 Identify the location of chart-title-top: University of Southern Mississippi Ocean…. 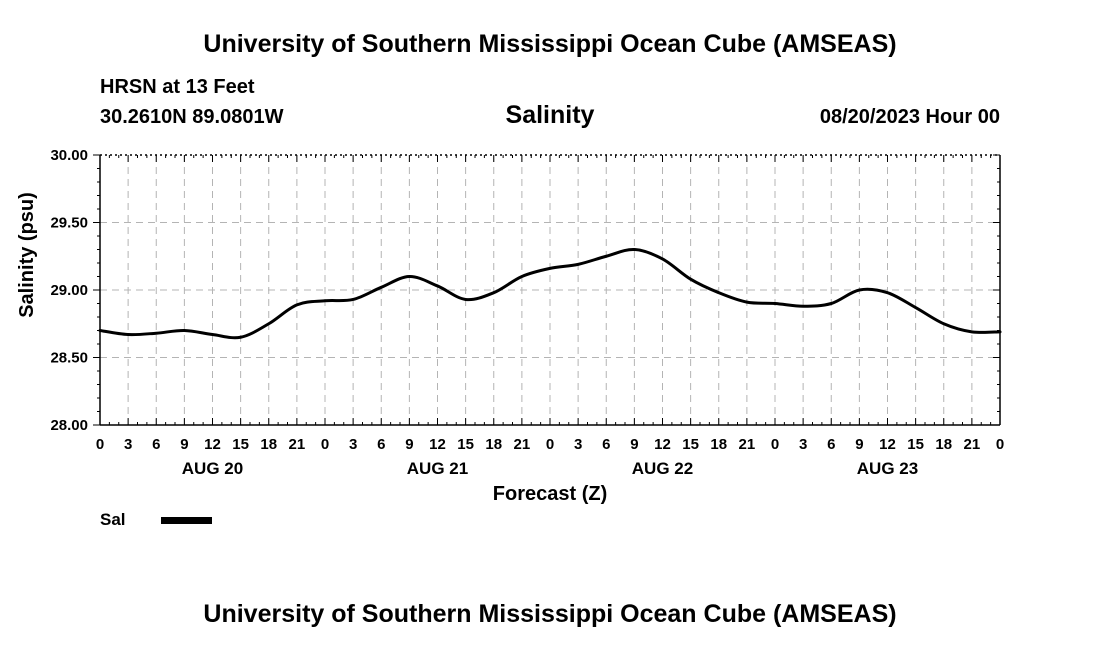
(550, 44).